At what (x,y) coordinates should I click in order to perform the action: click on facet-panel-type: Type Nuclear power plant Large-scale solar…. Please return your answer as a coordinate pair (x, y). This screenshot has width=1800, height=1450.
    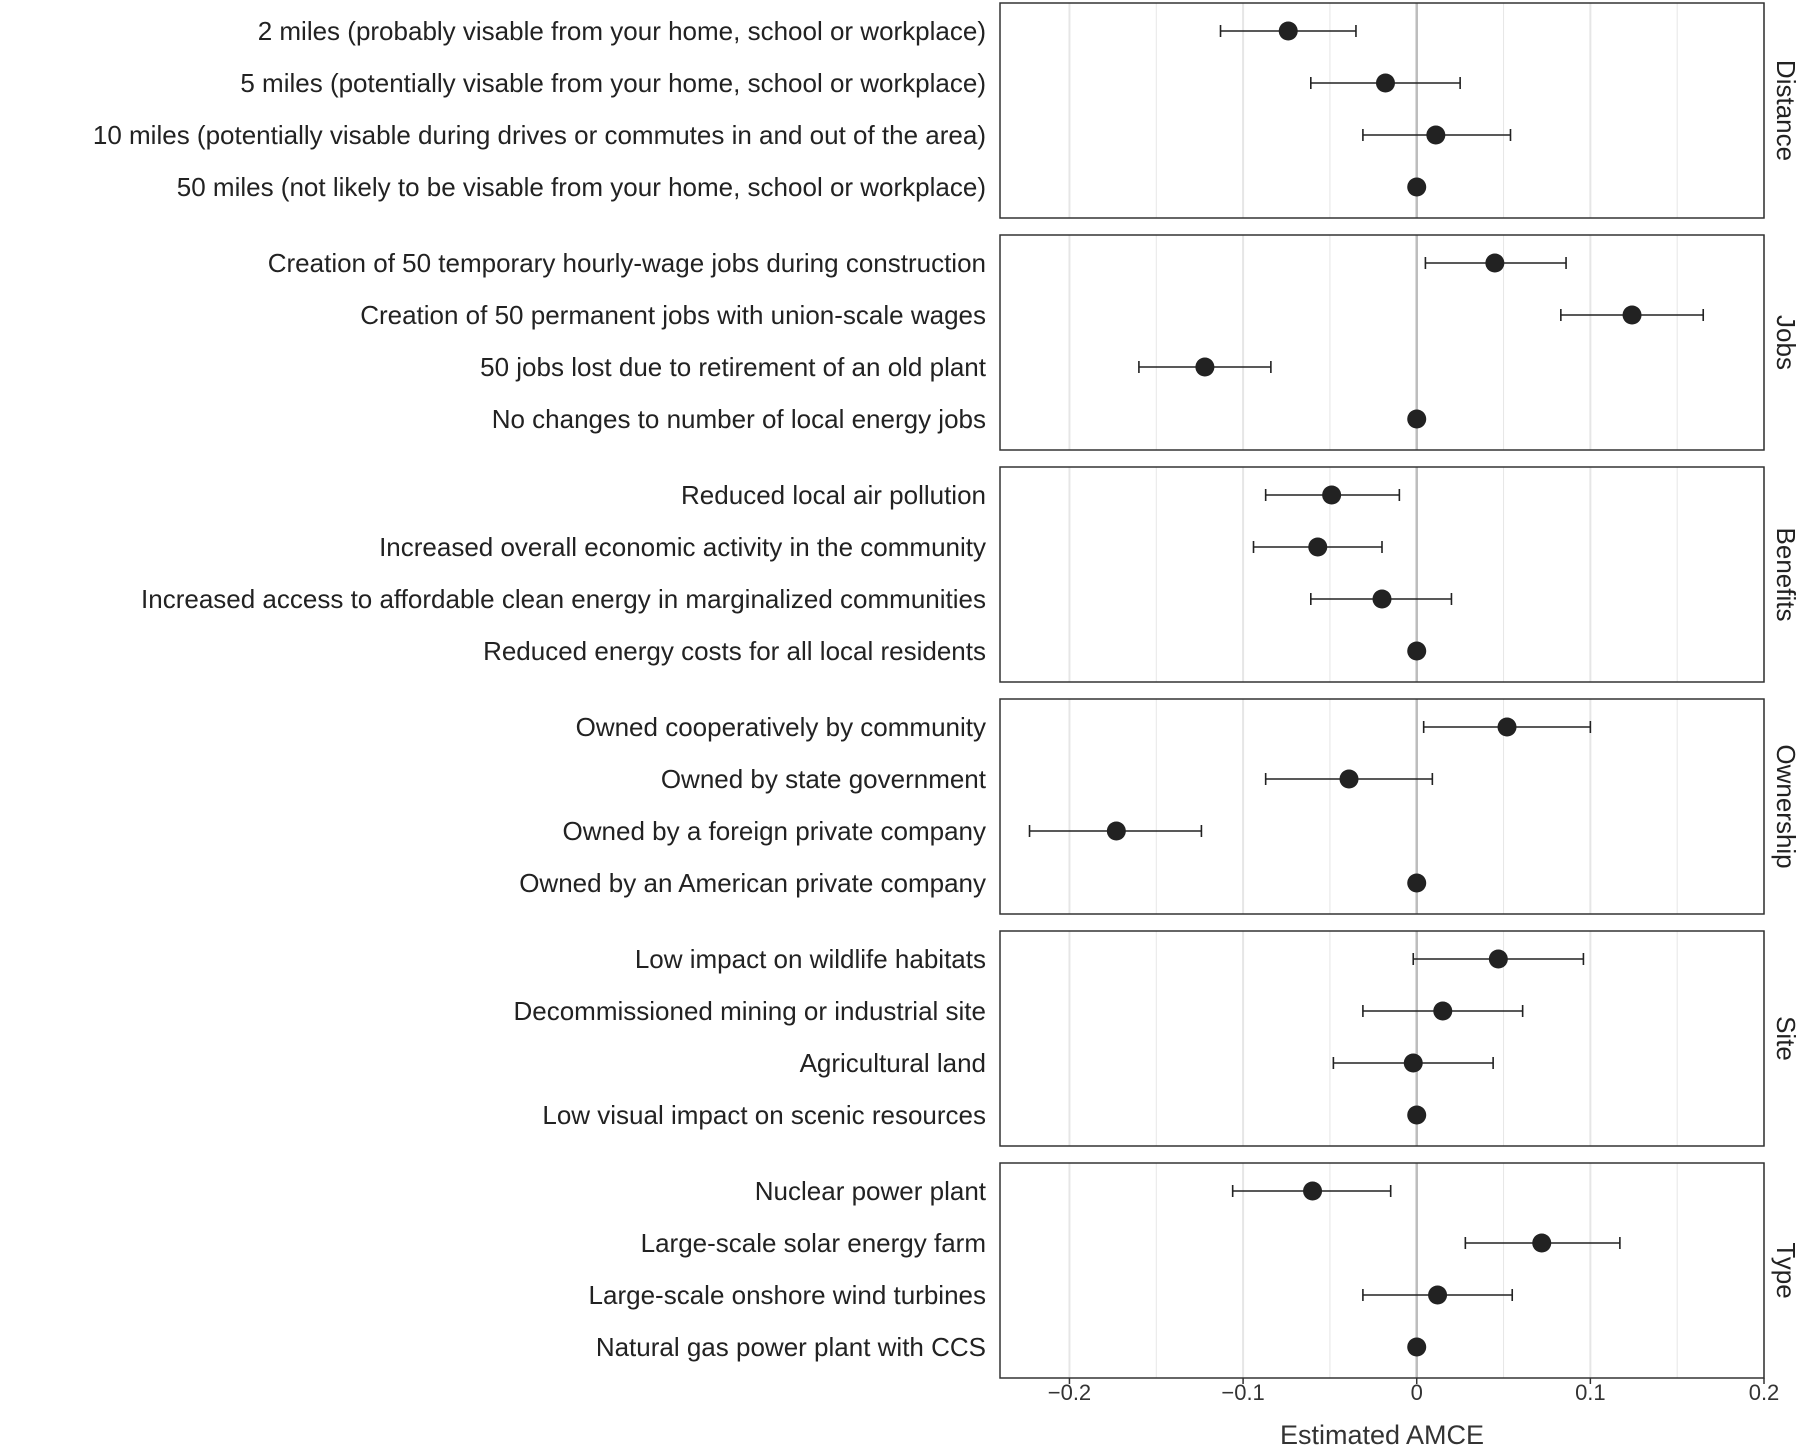
    Looking at the image, I should click on (1194, 1270).